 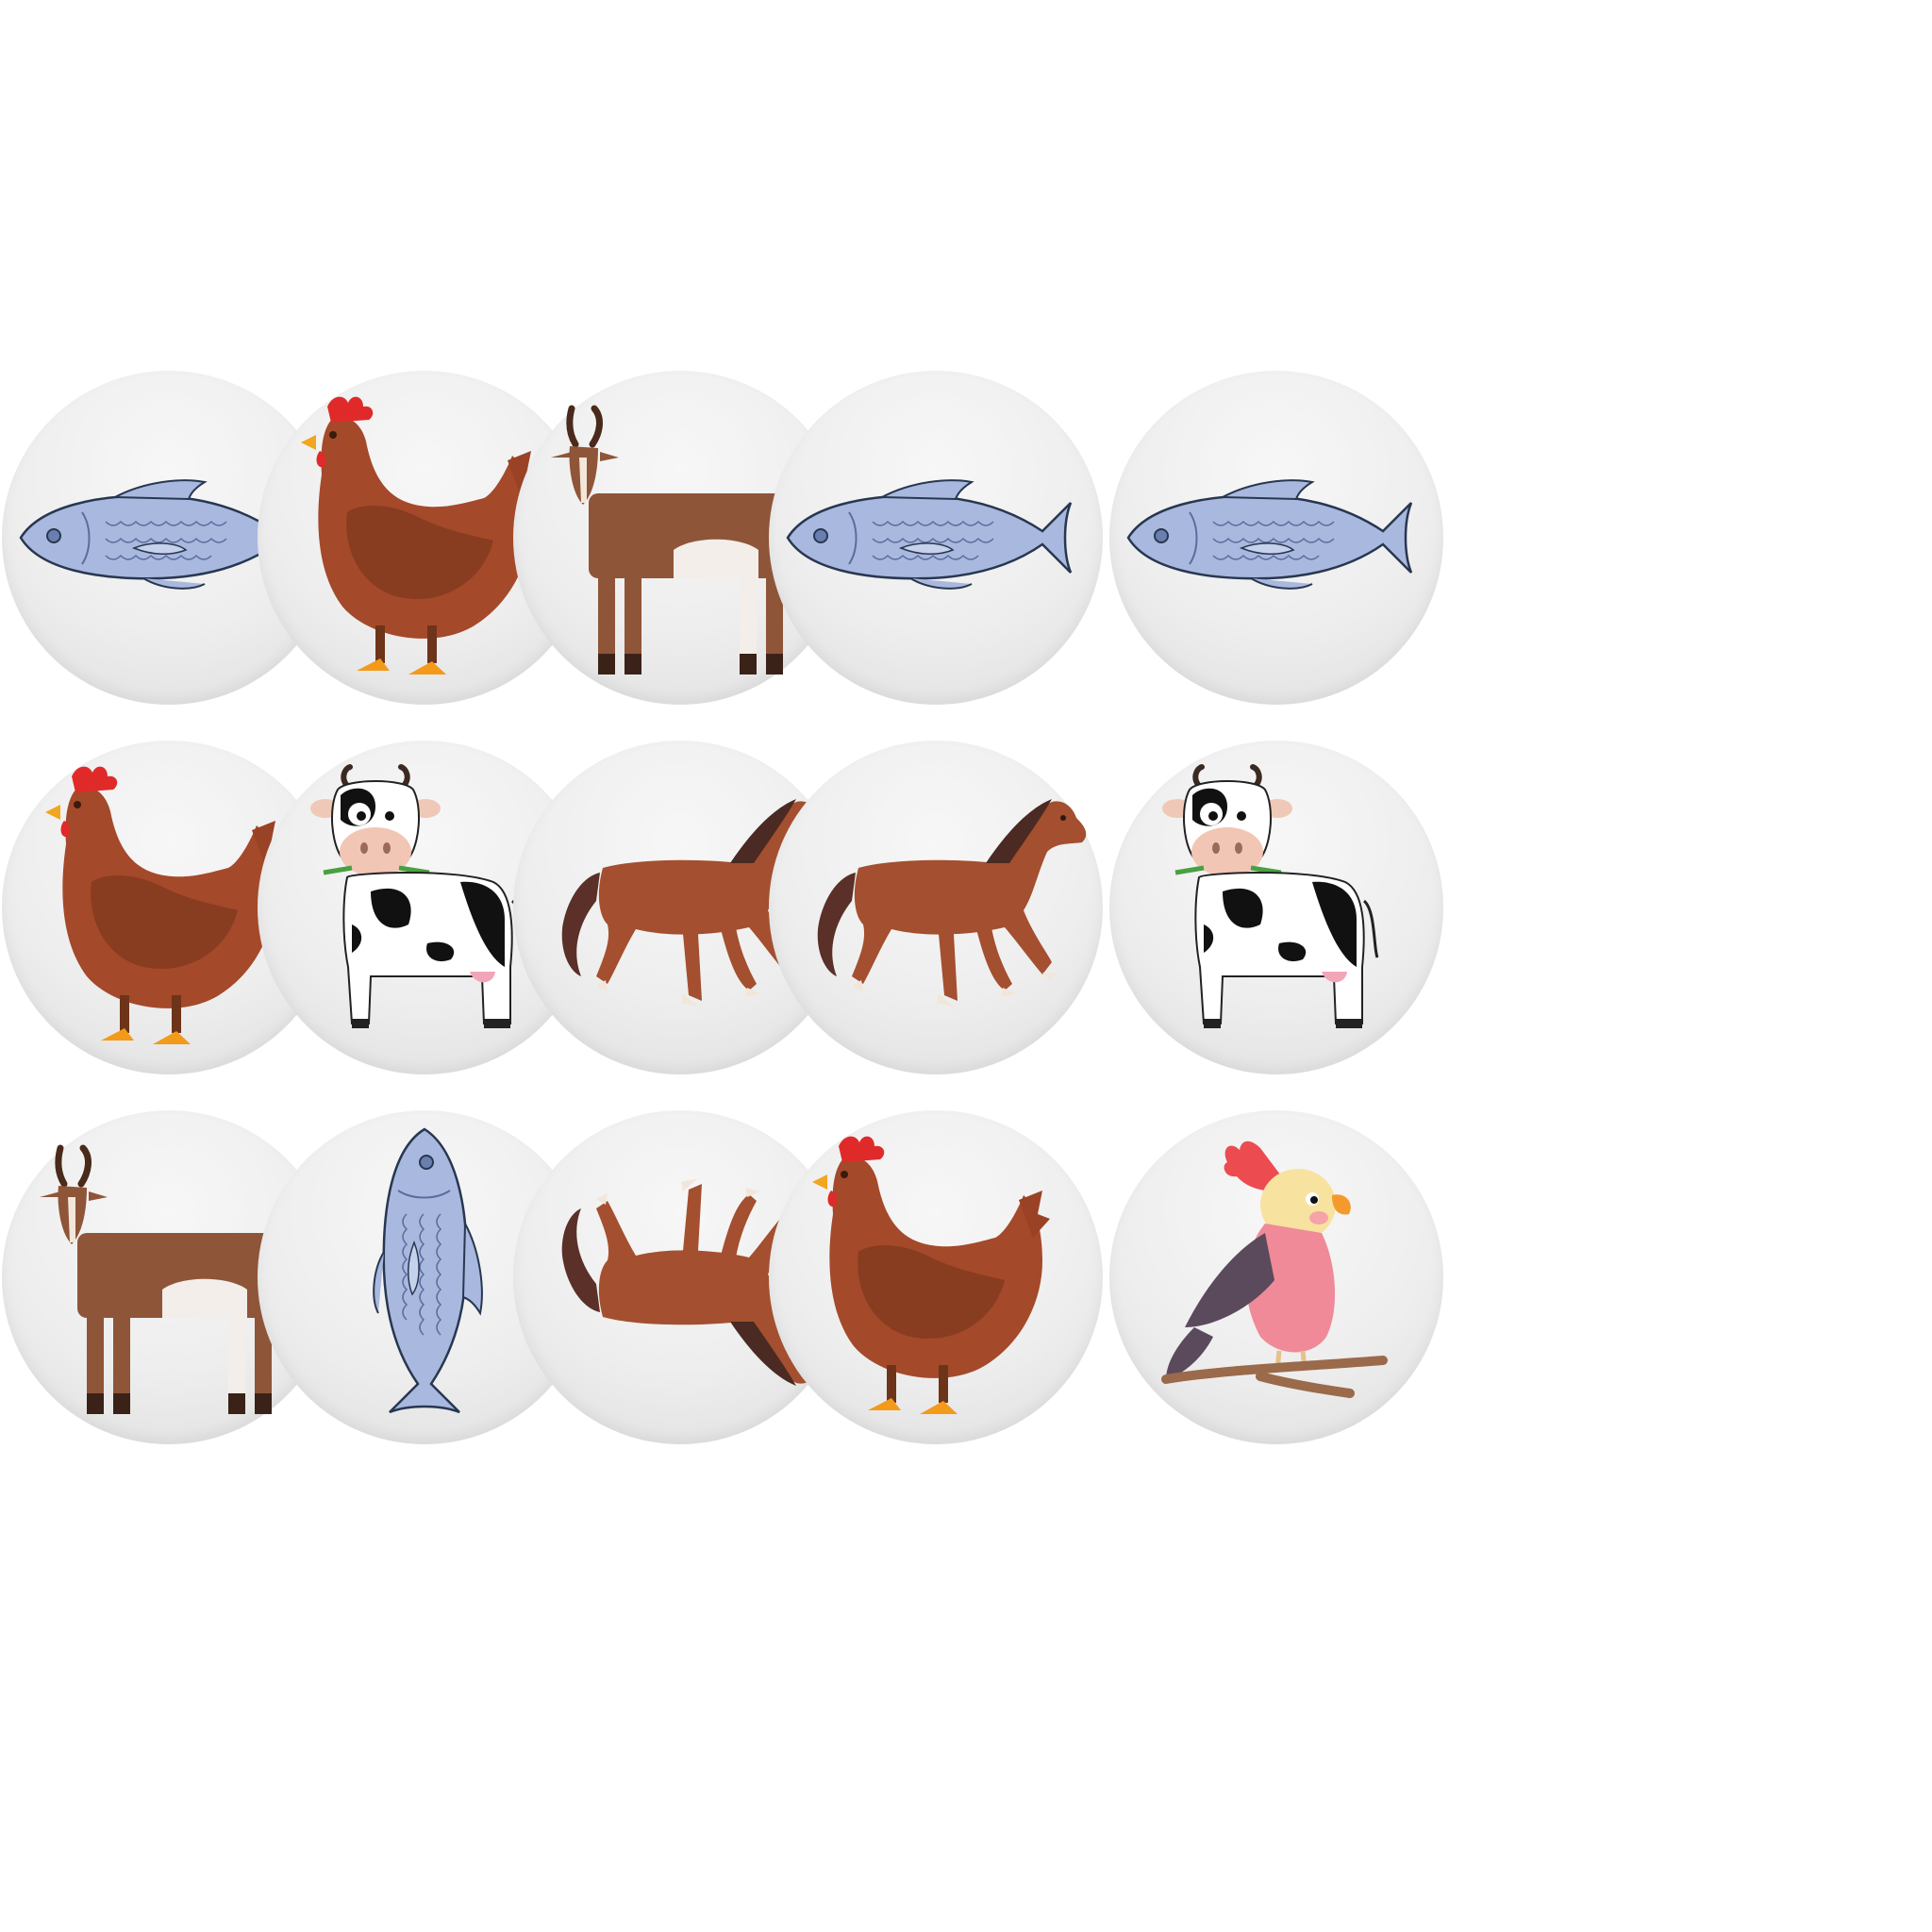 I want to click on horse-icon, so click(x=952, y=903).